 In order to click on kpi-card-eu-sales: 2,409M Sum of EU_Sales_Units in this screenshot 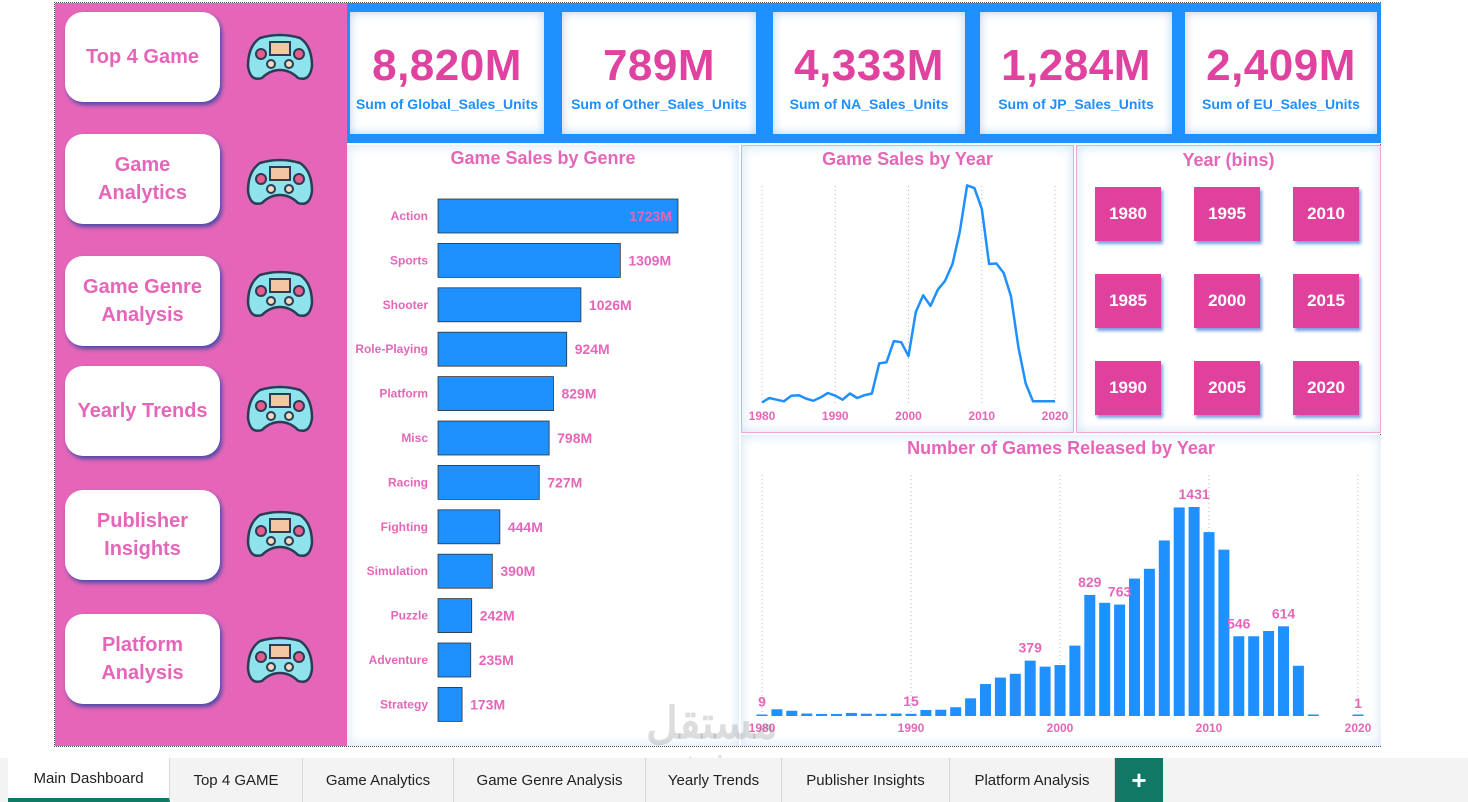, I will do `click(1281, 73)`.